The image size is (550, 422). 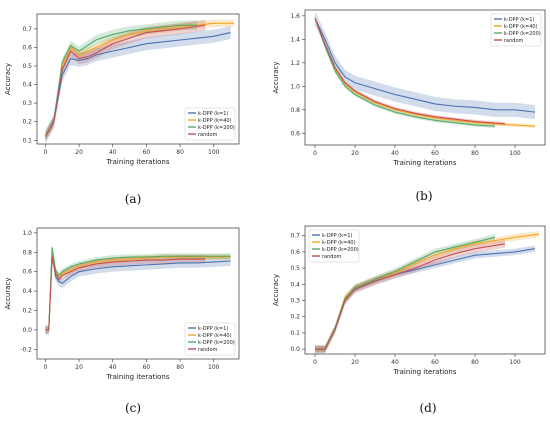 I want to click on y-tick-label: 1.6, so click(x=295, y=16).